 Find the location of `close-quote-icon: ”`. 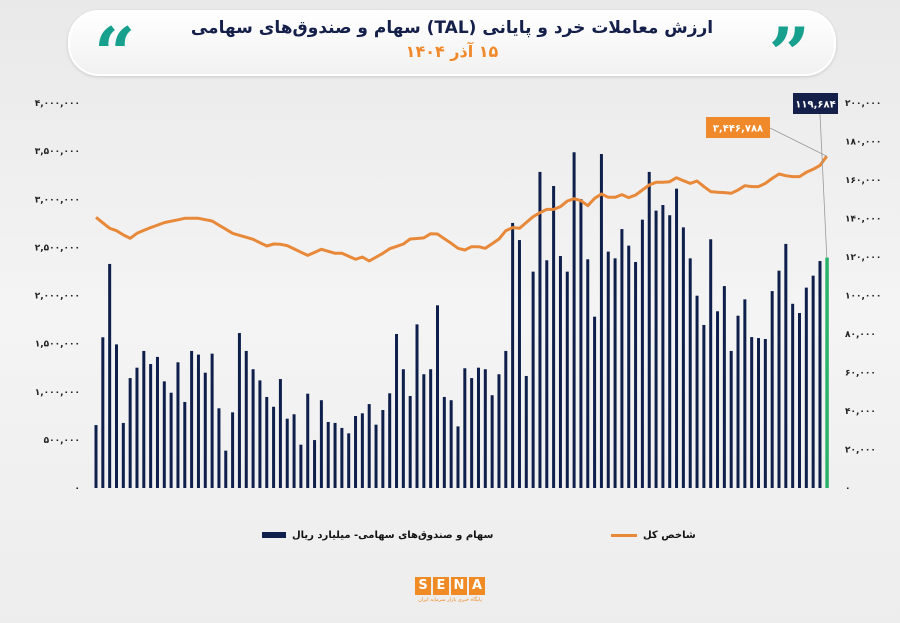

close-quote-icon: ” is located at coordinates (789, 53).